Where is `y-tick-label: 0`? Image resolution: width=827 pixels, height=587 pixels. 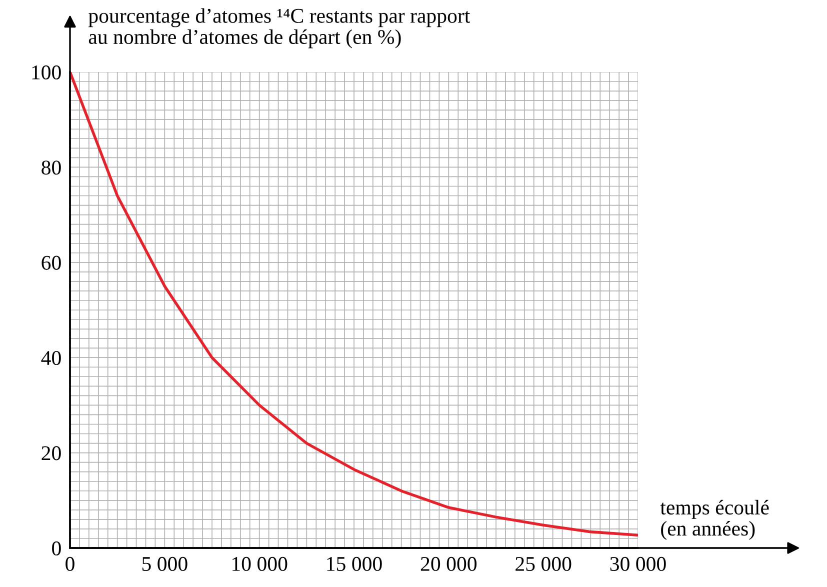 y-tick-label: 0 is located at coordinates (56, 548).